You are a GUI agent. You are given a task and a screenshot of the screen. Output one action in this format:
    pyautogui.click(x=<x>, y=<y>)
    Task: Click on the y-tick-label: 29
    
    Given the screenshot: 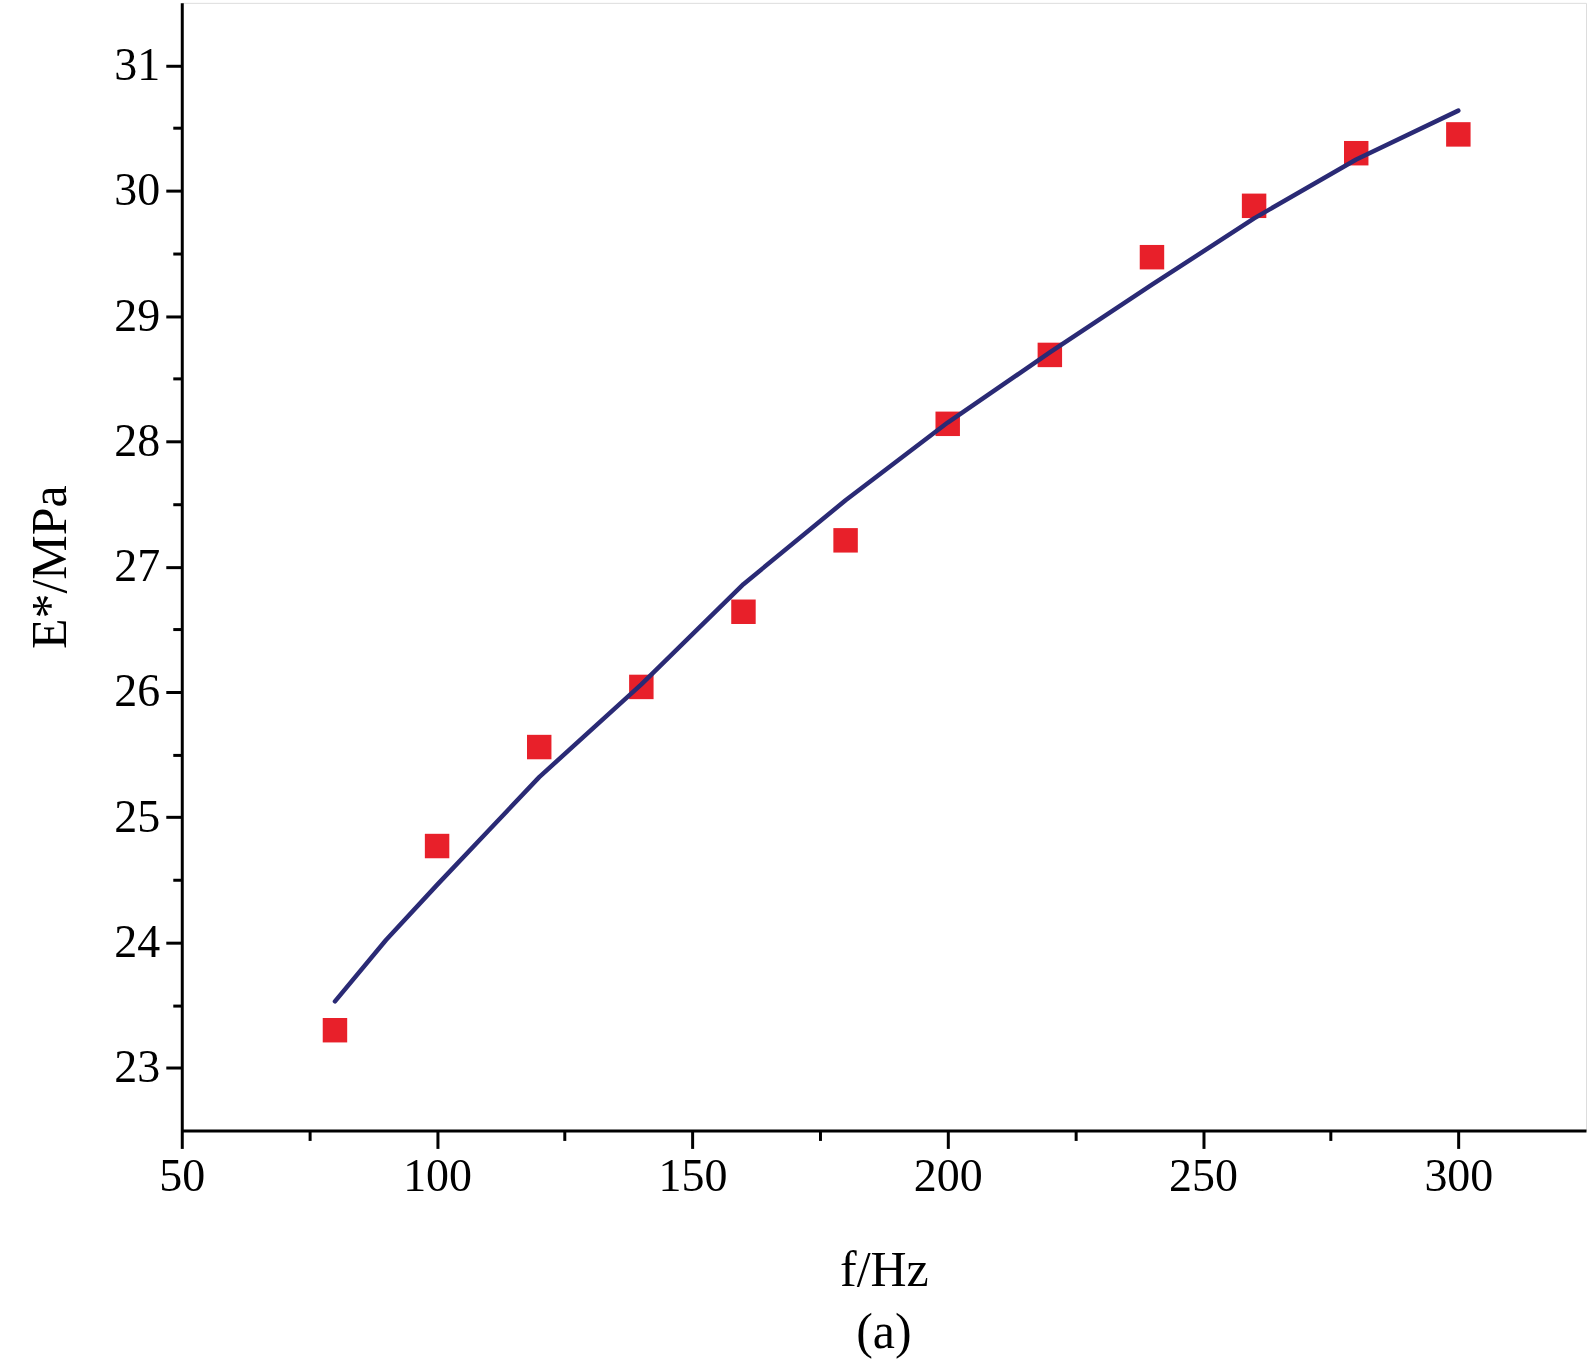 What is the action you would take?
    pyautogui.click(x=137, y=315)
    